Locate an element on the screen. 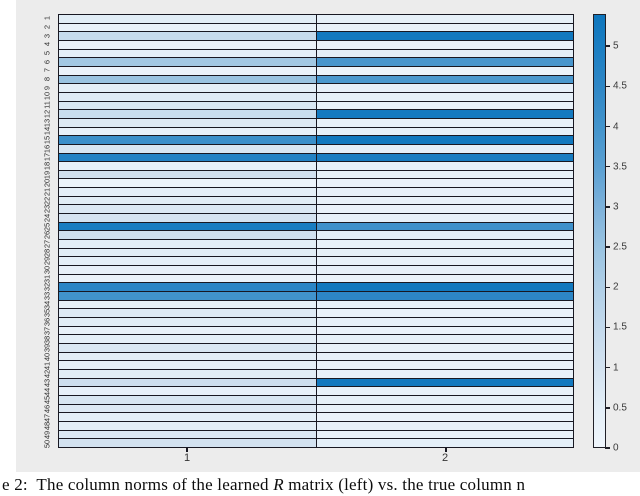 The width and height of the screenshot is (640, 496). y-tick-label: 16 is located at coordinates (47, 148).